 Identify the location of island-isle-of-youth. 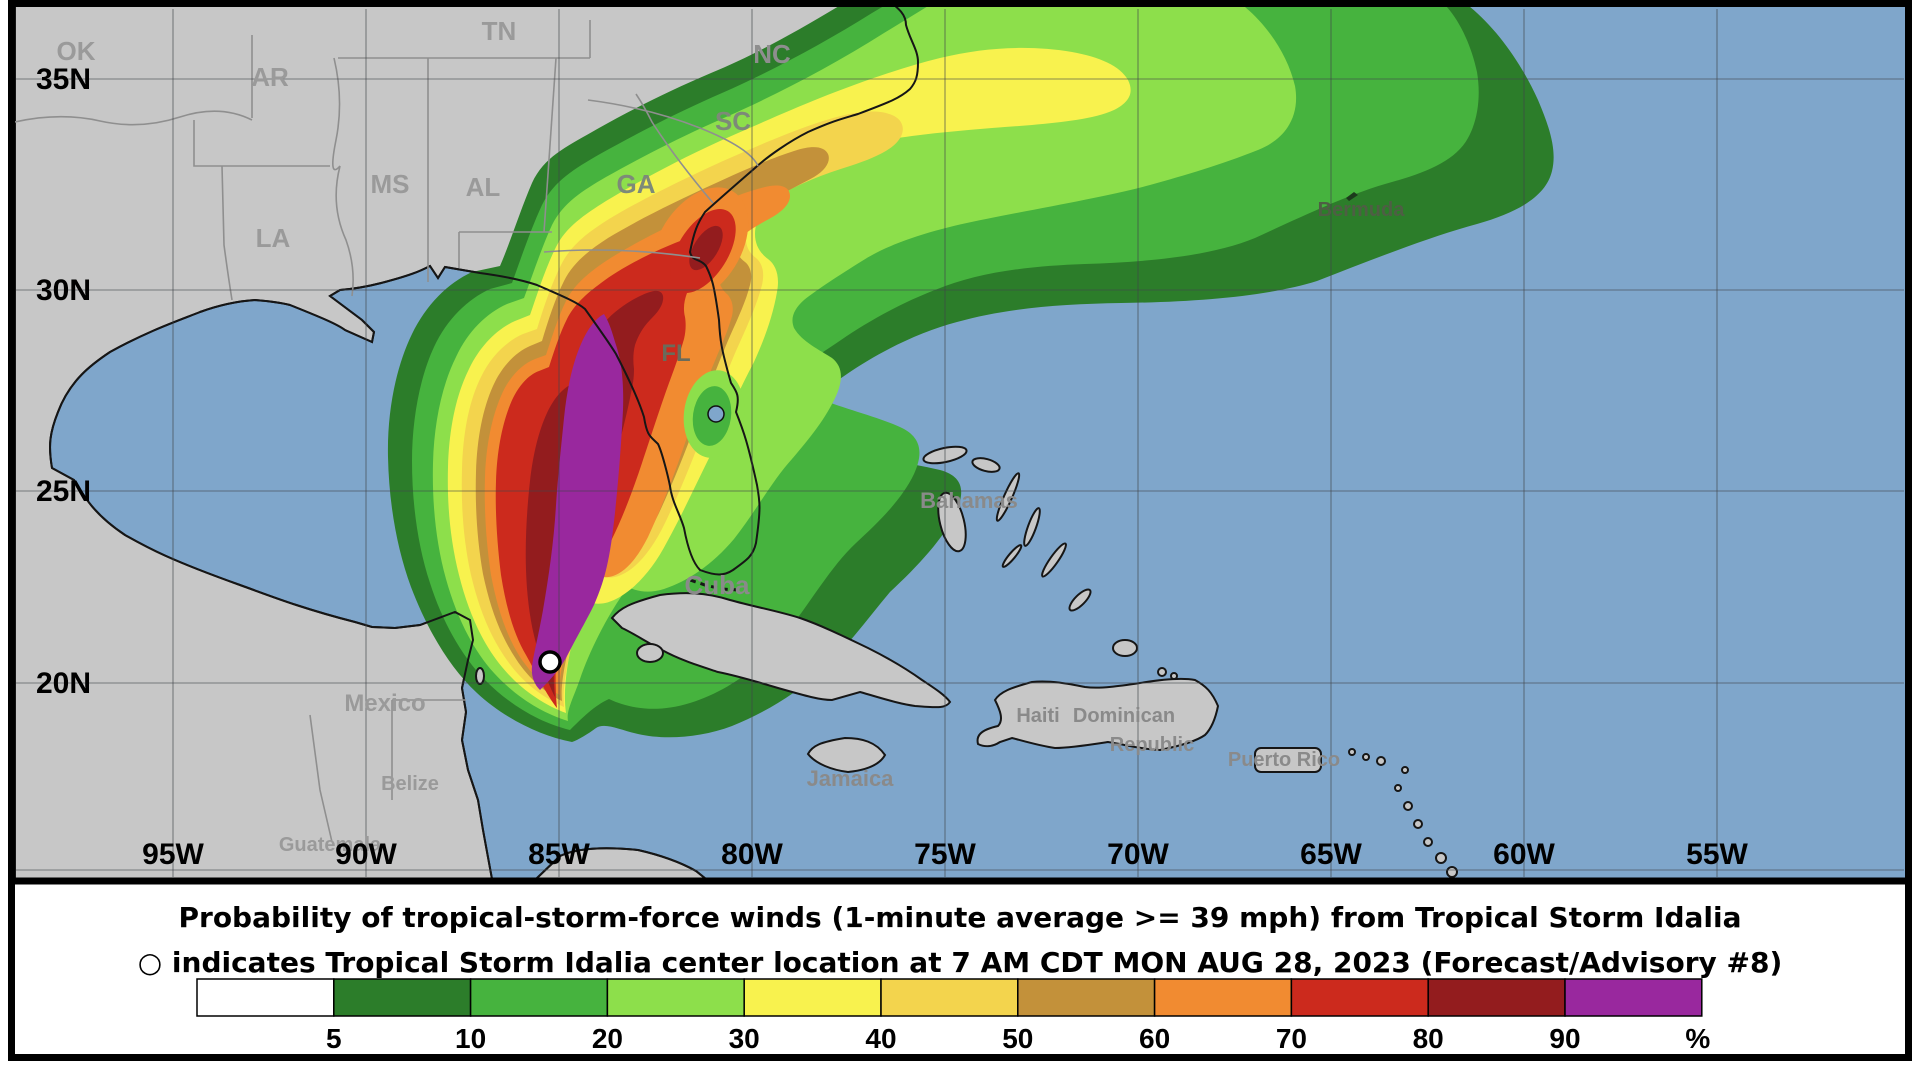
(650, 653).